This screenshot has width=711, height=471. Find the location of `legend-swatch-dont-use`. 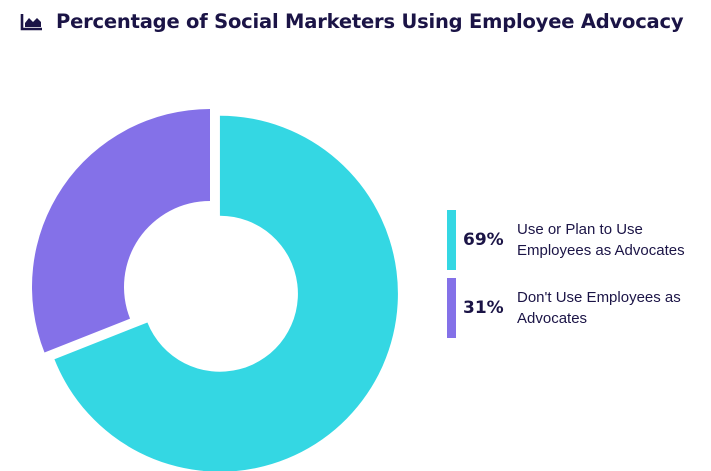

legend-swatch-dont-use is located at coordinates (451, 308).